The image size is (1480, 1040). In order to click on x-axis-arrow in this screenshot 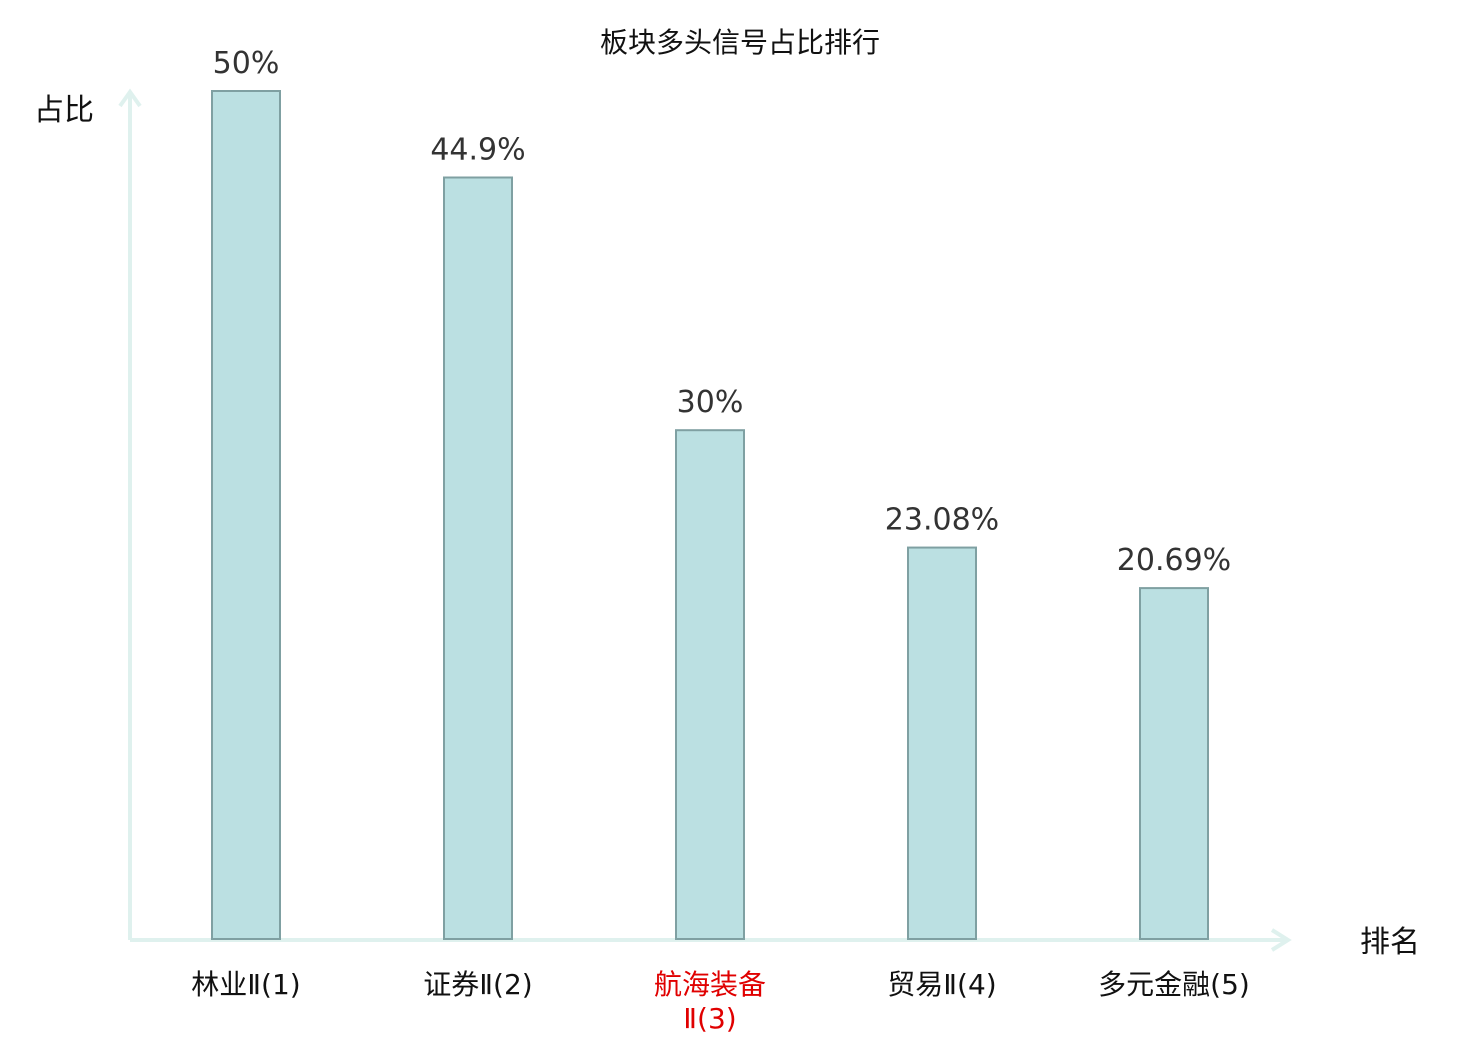, I will do `click(1281, 940)`.